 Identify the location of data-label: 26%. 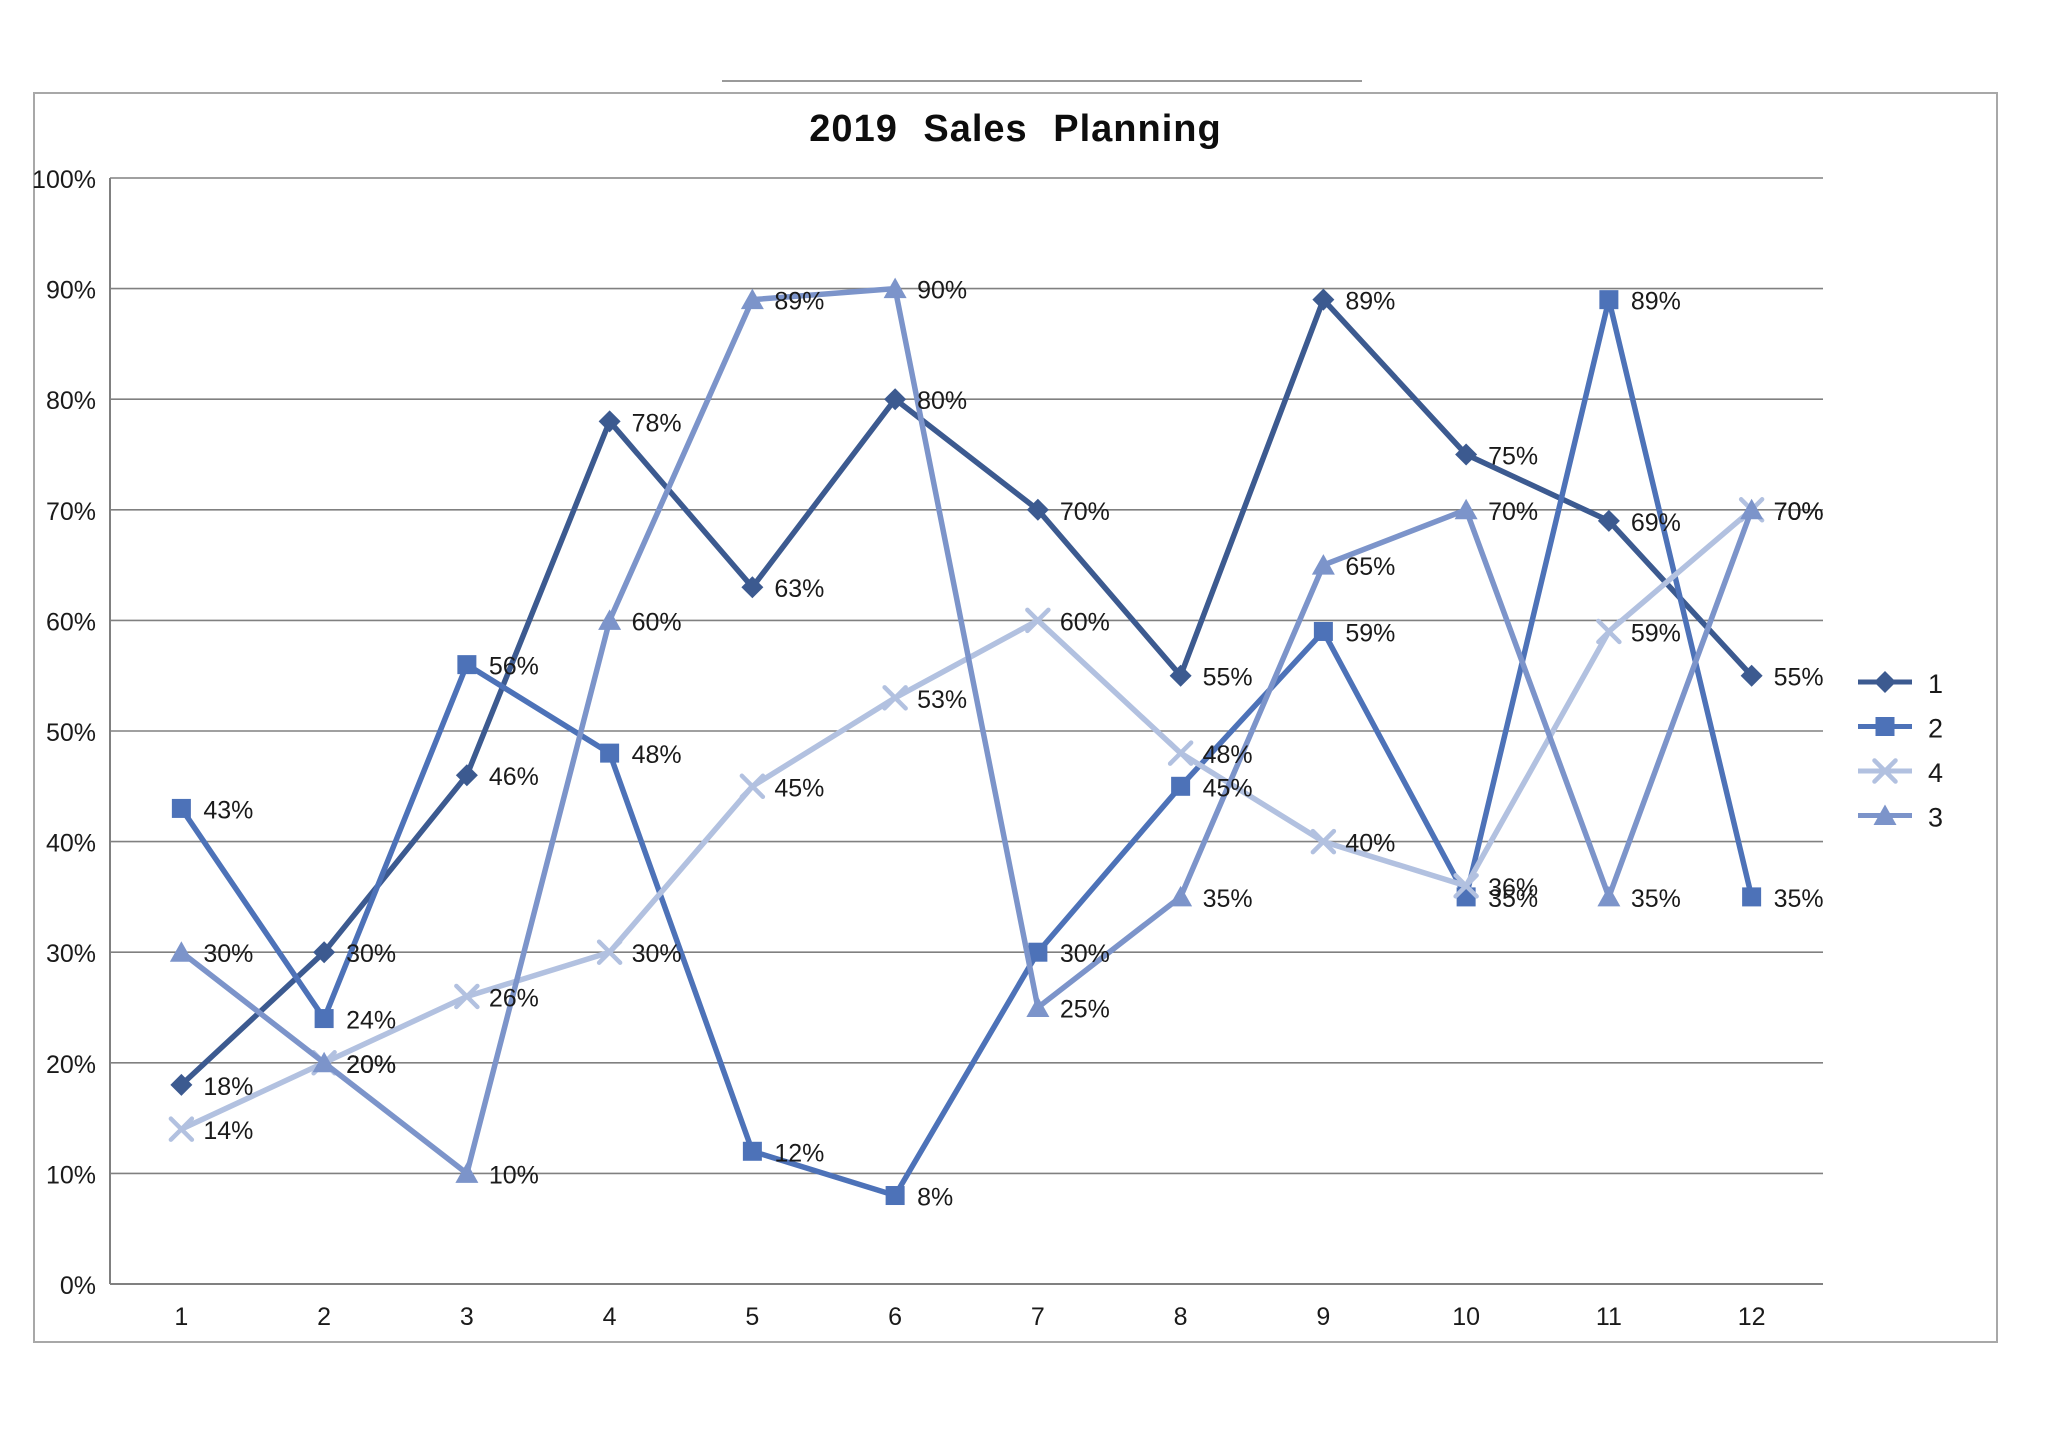
(514, 998).